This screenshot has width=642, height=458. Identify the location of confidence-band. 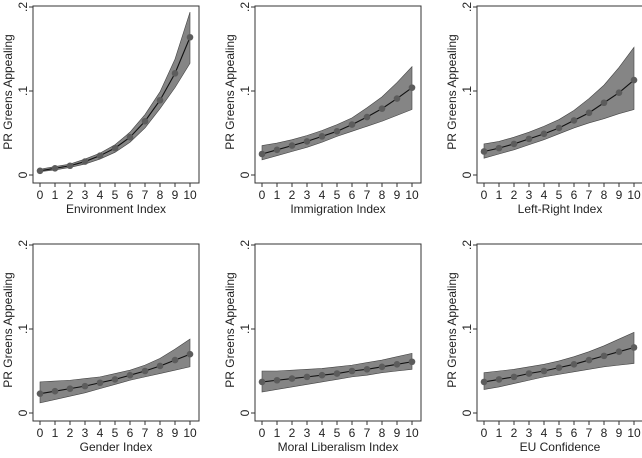
(115, 91).